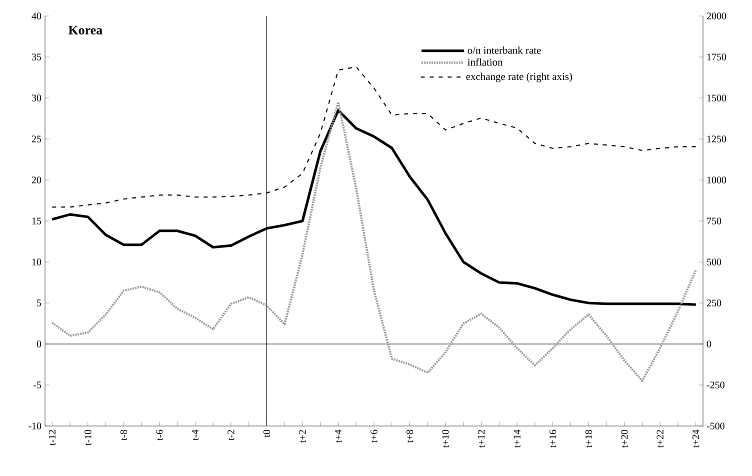 This screenshot has width=752, height=476. I want to click on legend-label: o/n interbank rate, so click(504, 50).